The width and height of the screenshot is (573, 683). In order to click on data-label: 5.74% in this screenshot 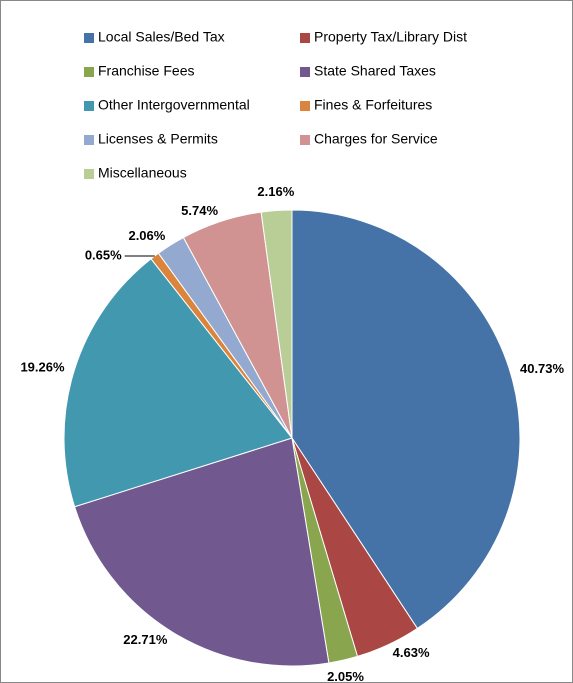, I will do `click(199, 210)`.